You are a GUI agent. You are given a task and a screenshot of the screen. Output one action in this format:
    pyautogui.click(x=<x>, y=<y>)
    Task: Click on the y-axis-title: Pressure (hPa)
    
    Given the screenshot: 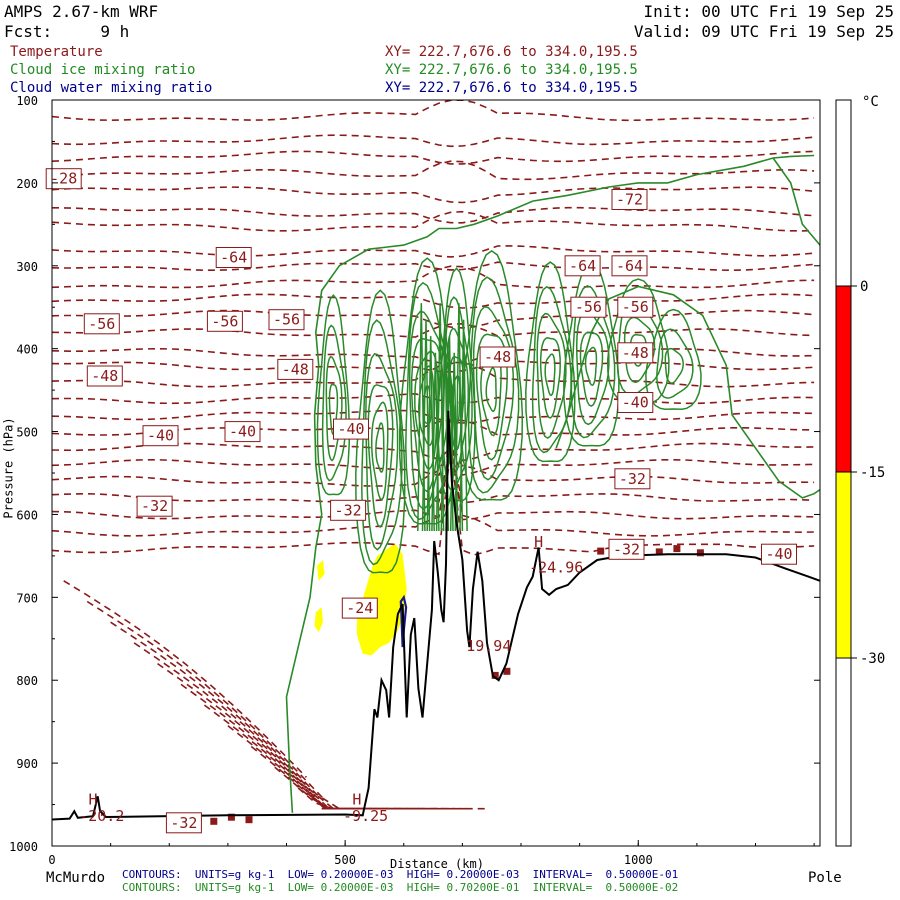 What is the action you would take?
    pyautogui.click(x=8, y=468)
    